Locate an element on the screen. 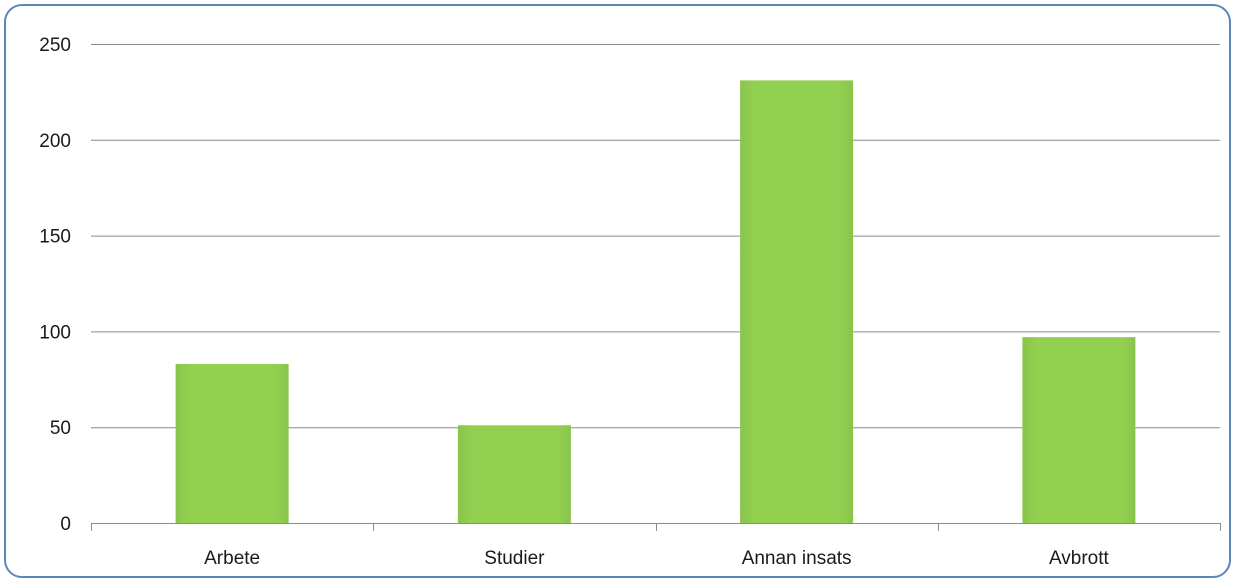 The width and height of the screenshot is (1239, 584). bar-arbete is located at coordinates (232, 443).